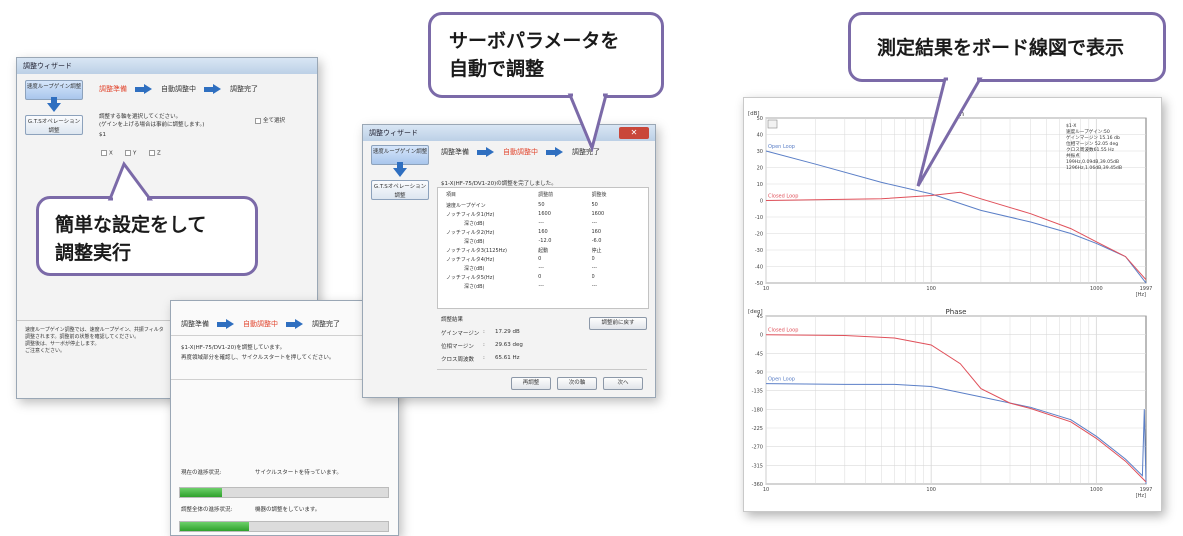  I want to click on y-tick-label: -180, so click(757, 410).